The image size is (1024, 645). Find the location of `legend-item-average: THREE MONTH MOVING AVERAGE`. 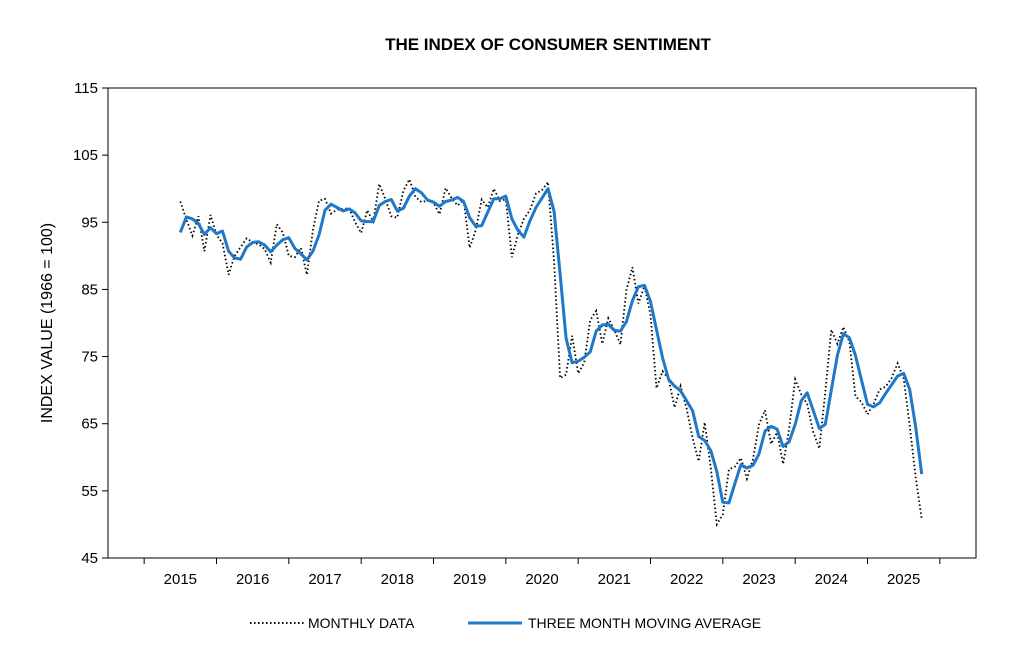

legend-item-average: THREE MONTH MOVING AVERAGE is located at coordinates (614, 623).